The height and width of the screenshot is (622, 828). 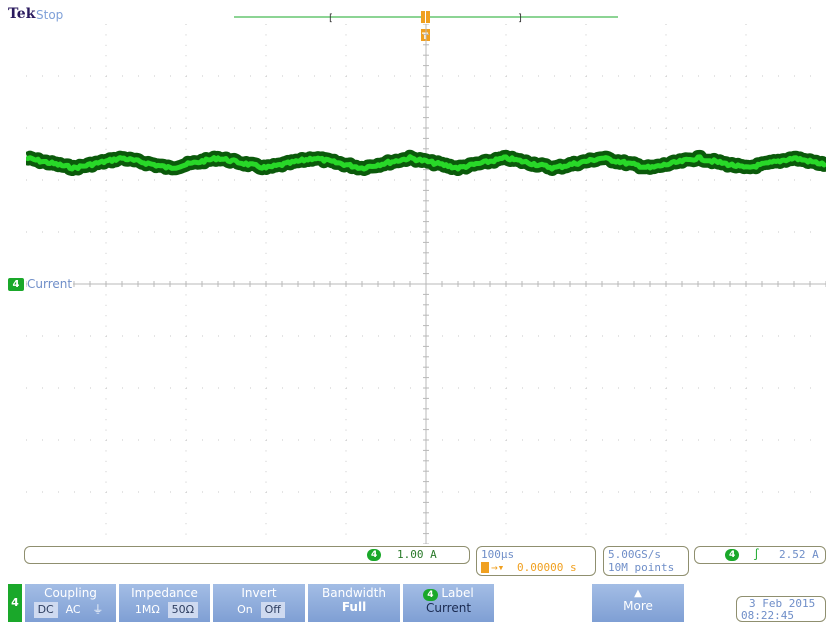 I want to click on bandwidth-value: Full, so click(x=354, y=607).